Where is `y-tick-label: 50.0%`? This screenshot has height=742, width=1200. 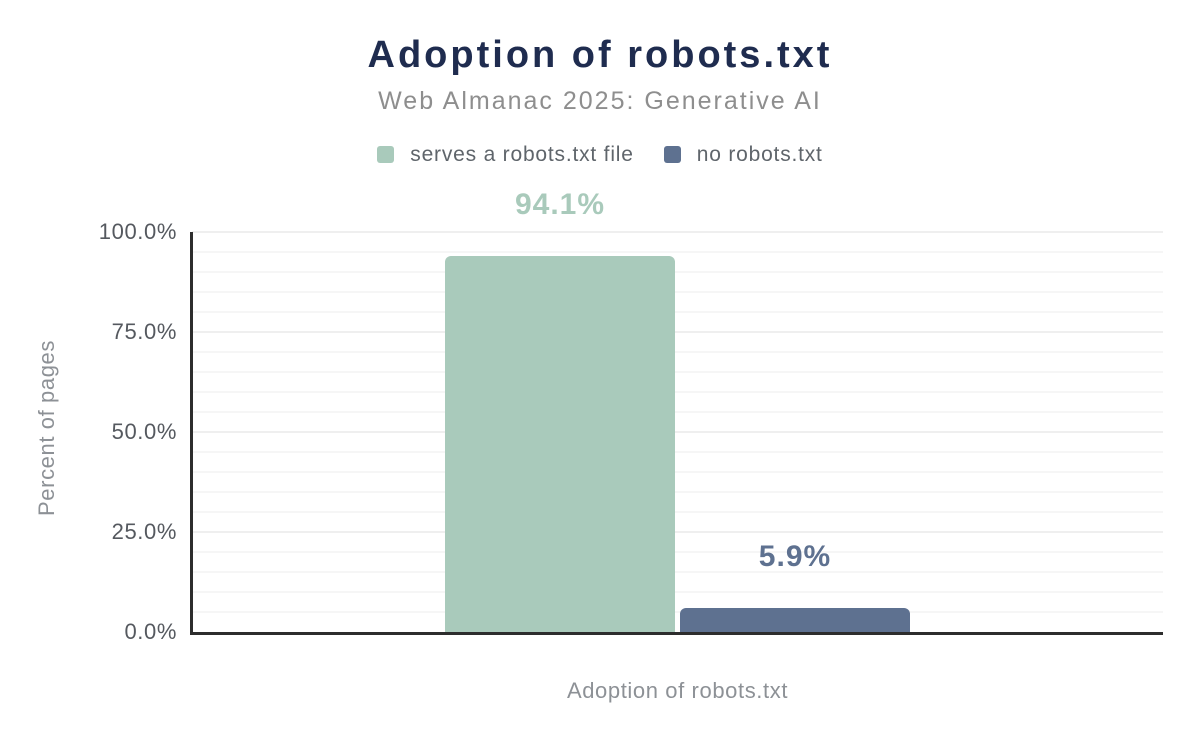
y-tick-label: 50.0% is located at coordinates (144, 431).